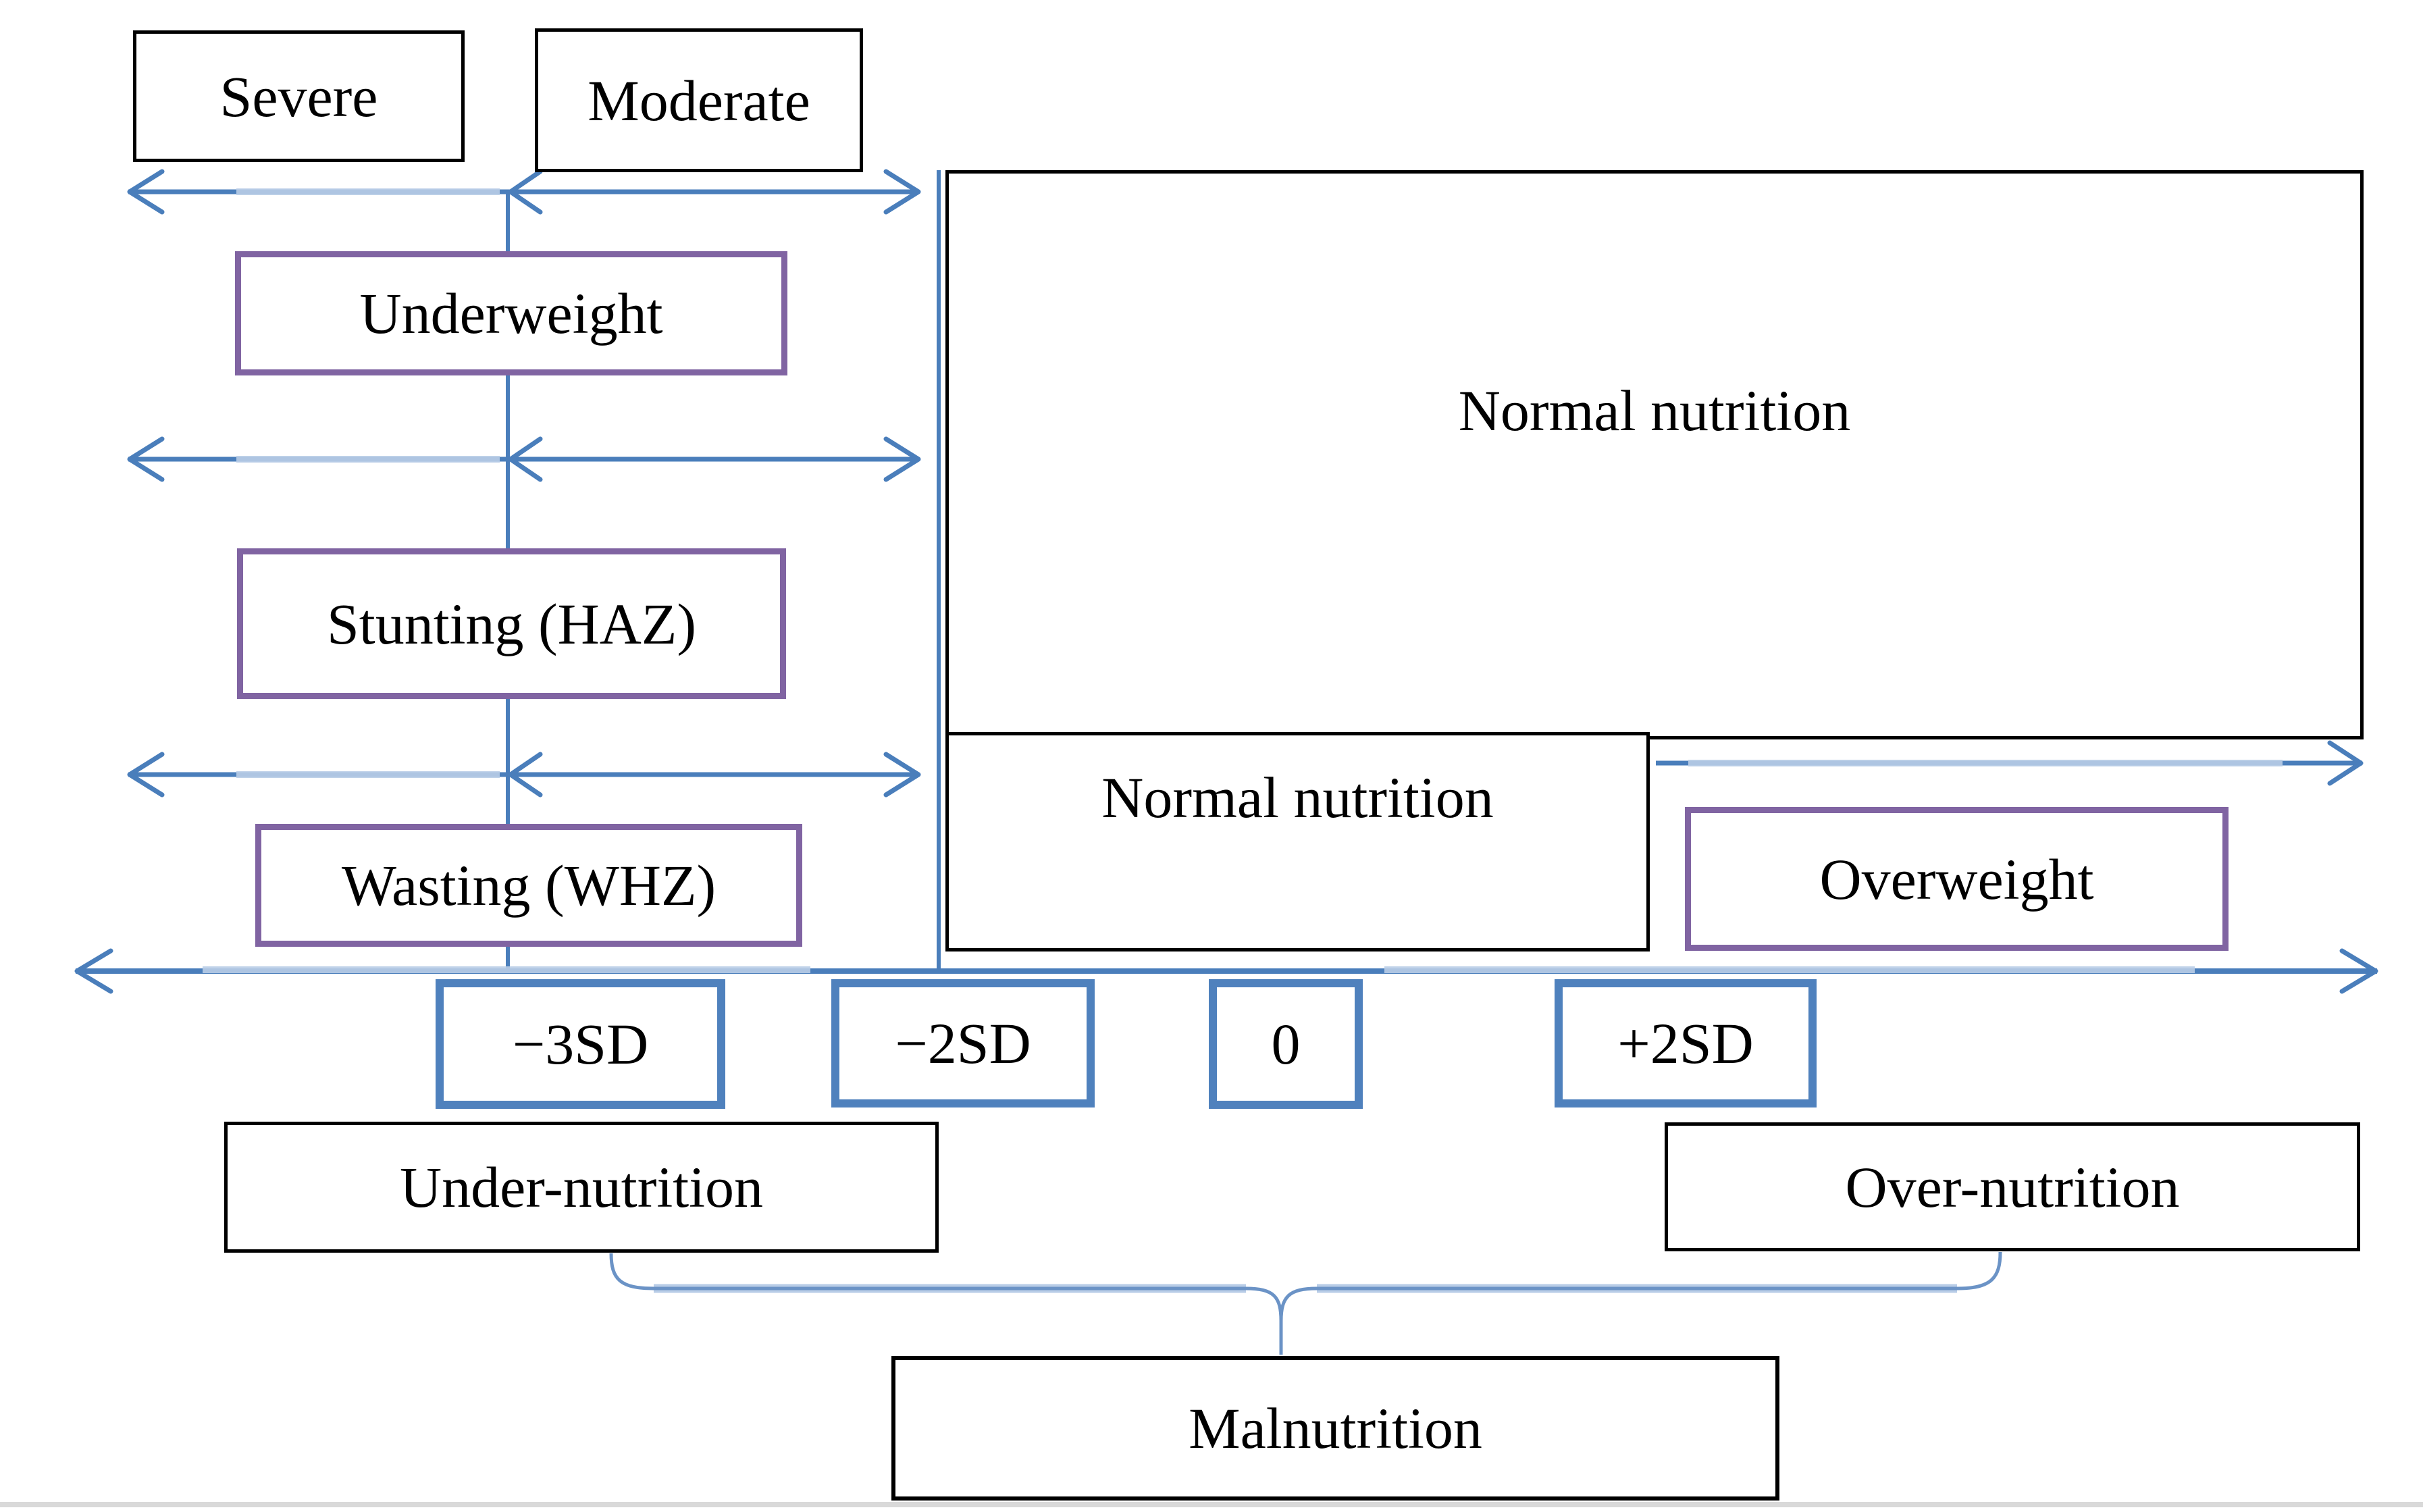 Image resolution: width=2423 pixels, height=1512 pixels. I want to click on under-nutrition-label: Under-nutrition, so click(581, 1187).